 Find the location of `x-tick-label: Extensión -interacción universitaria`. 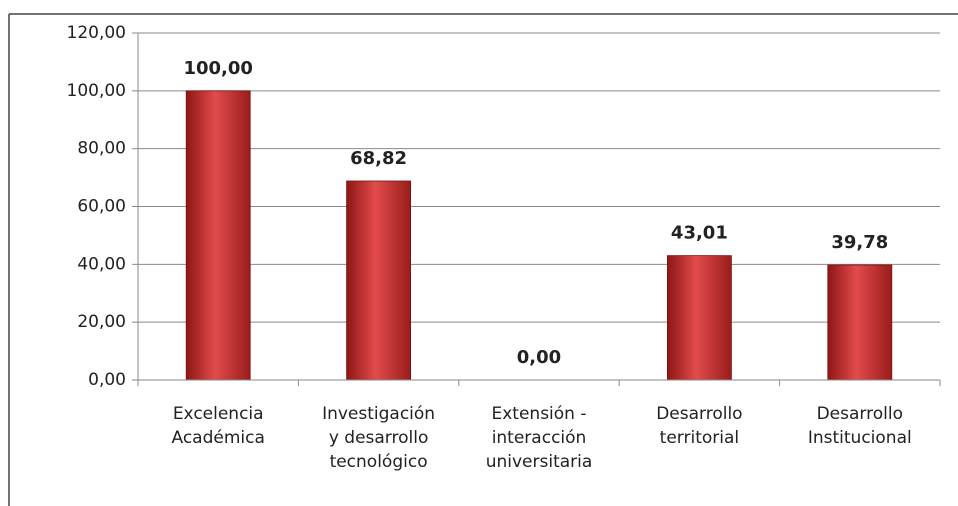

x-tick-label: Extensión -interacción universitaria is located at coordinates (539, 438).